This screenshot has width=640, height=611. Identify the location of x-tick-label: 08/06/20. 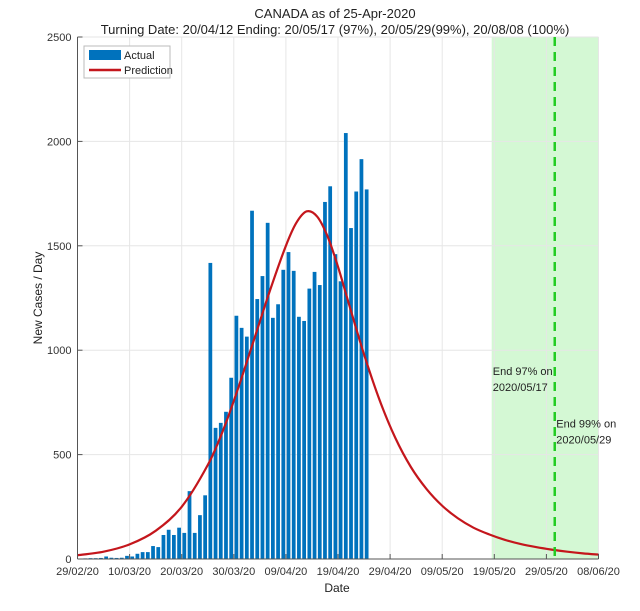
(598, 572).